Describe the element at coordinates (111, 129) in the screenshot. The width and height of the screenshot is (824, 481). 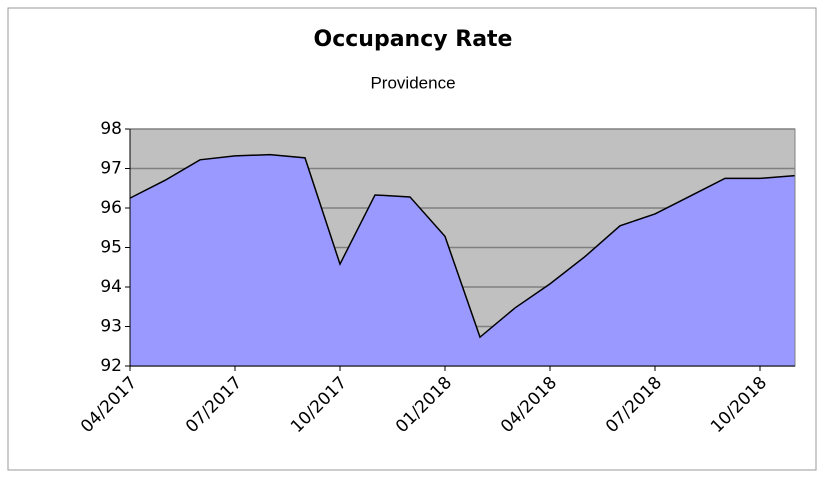
I see `y-tick-label: 98` at that location.